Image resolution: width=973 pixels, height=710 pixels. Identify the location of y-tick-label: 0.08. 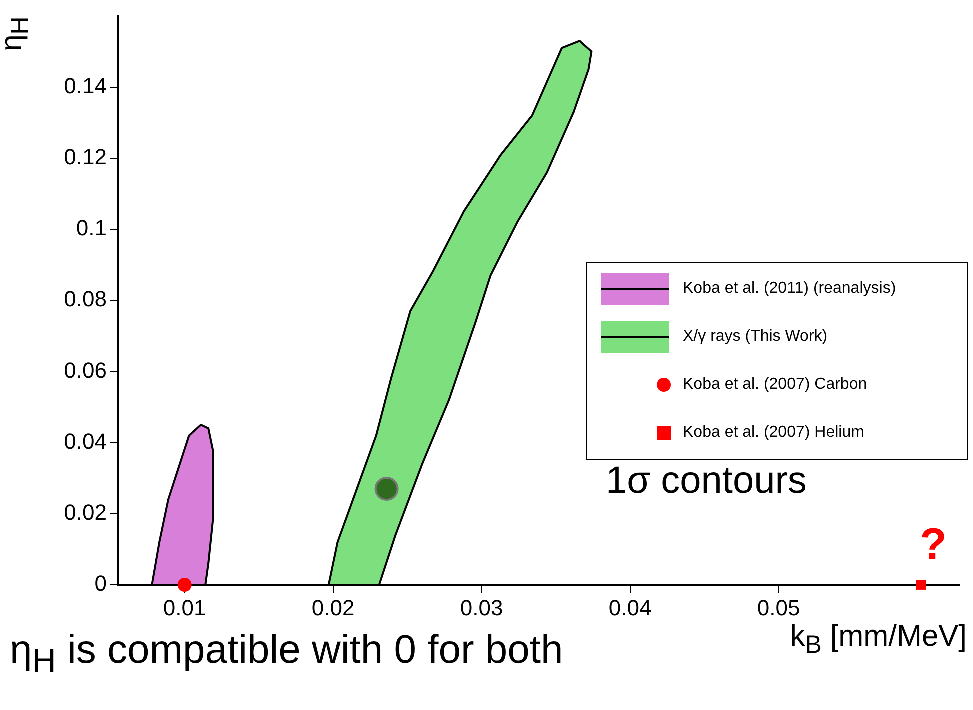
(85, 299).